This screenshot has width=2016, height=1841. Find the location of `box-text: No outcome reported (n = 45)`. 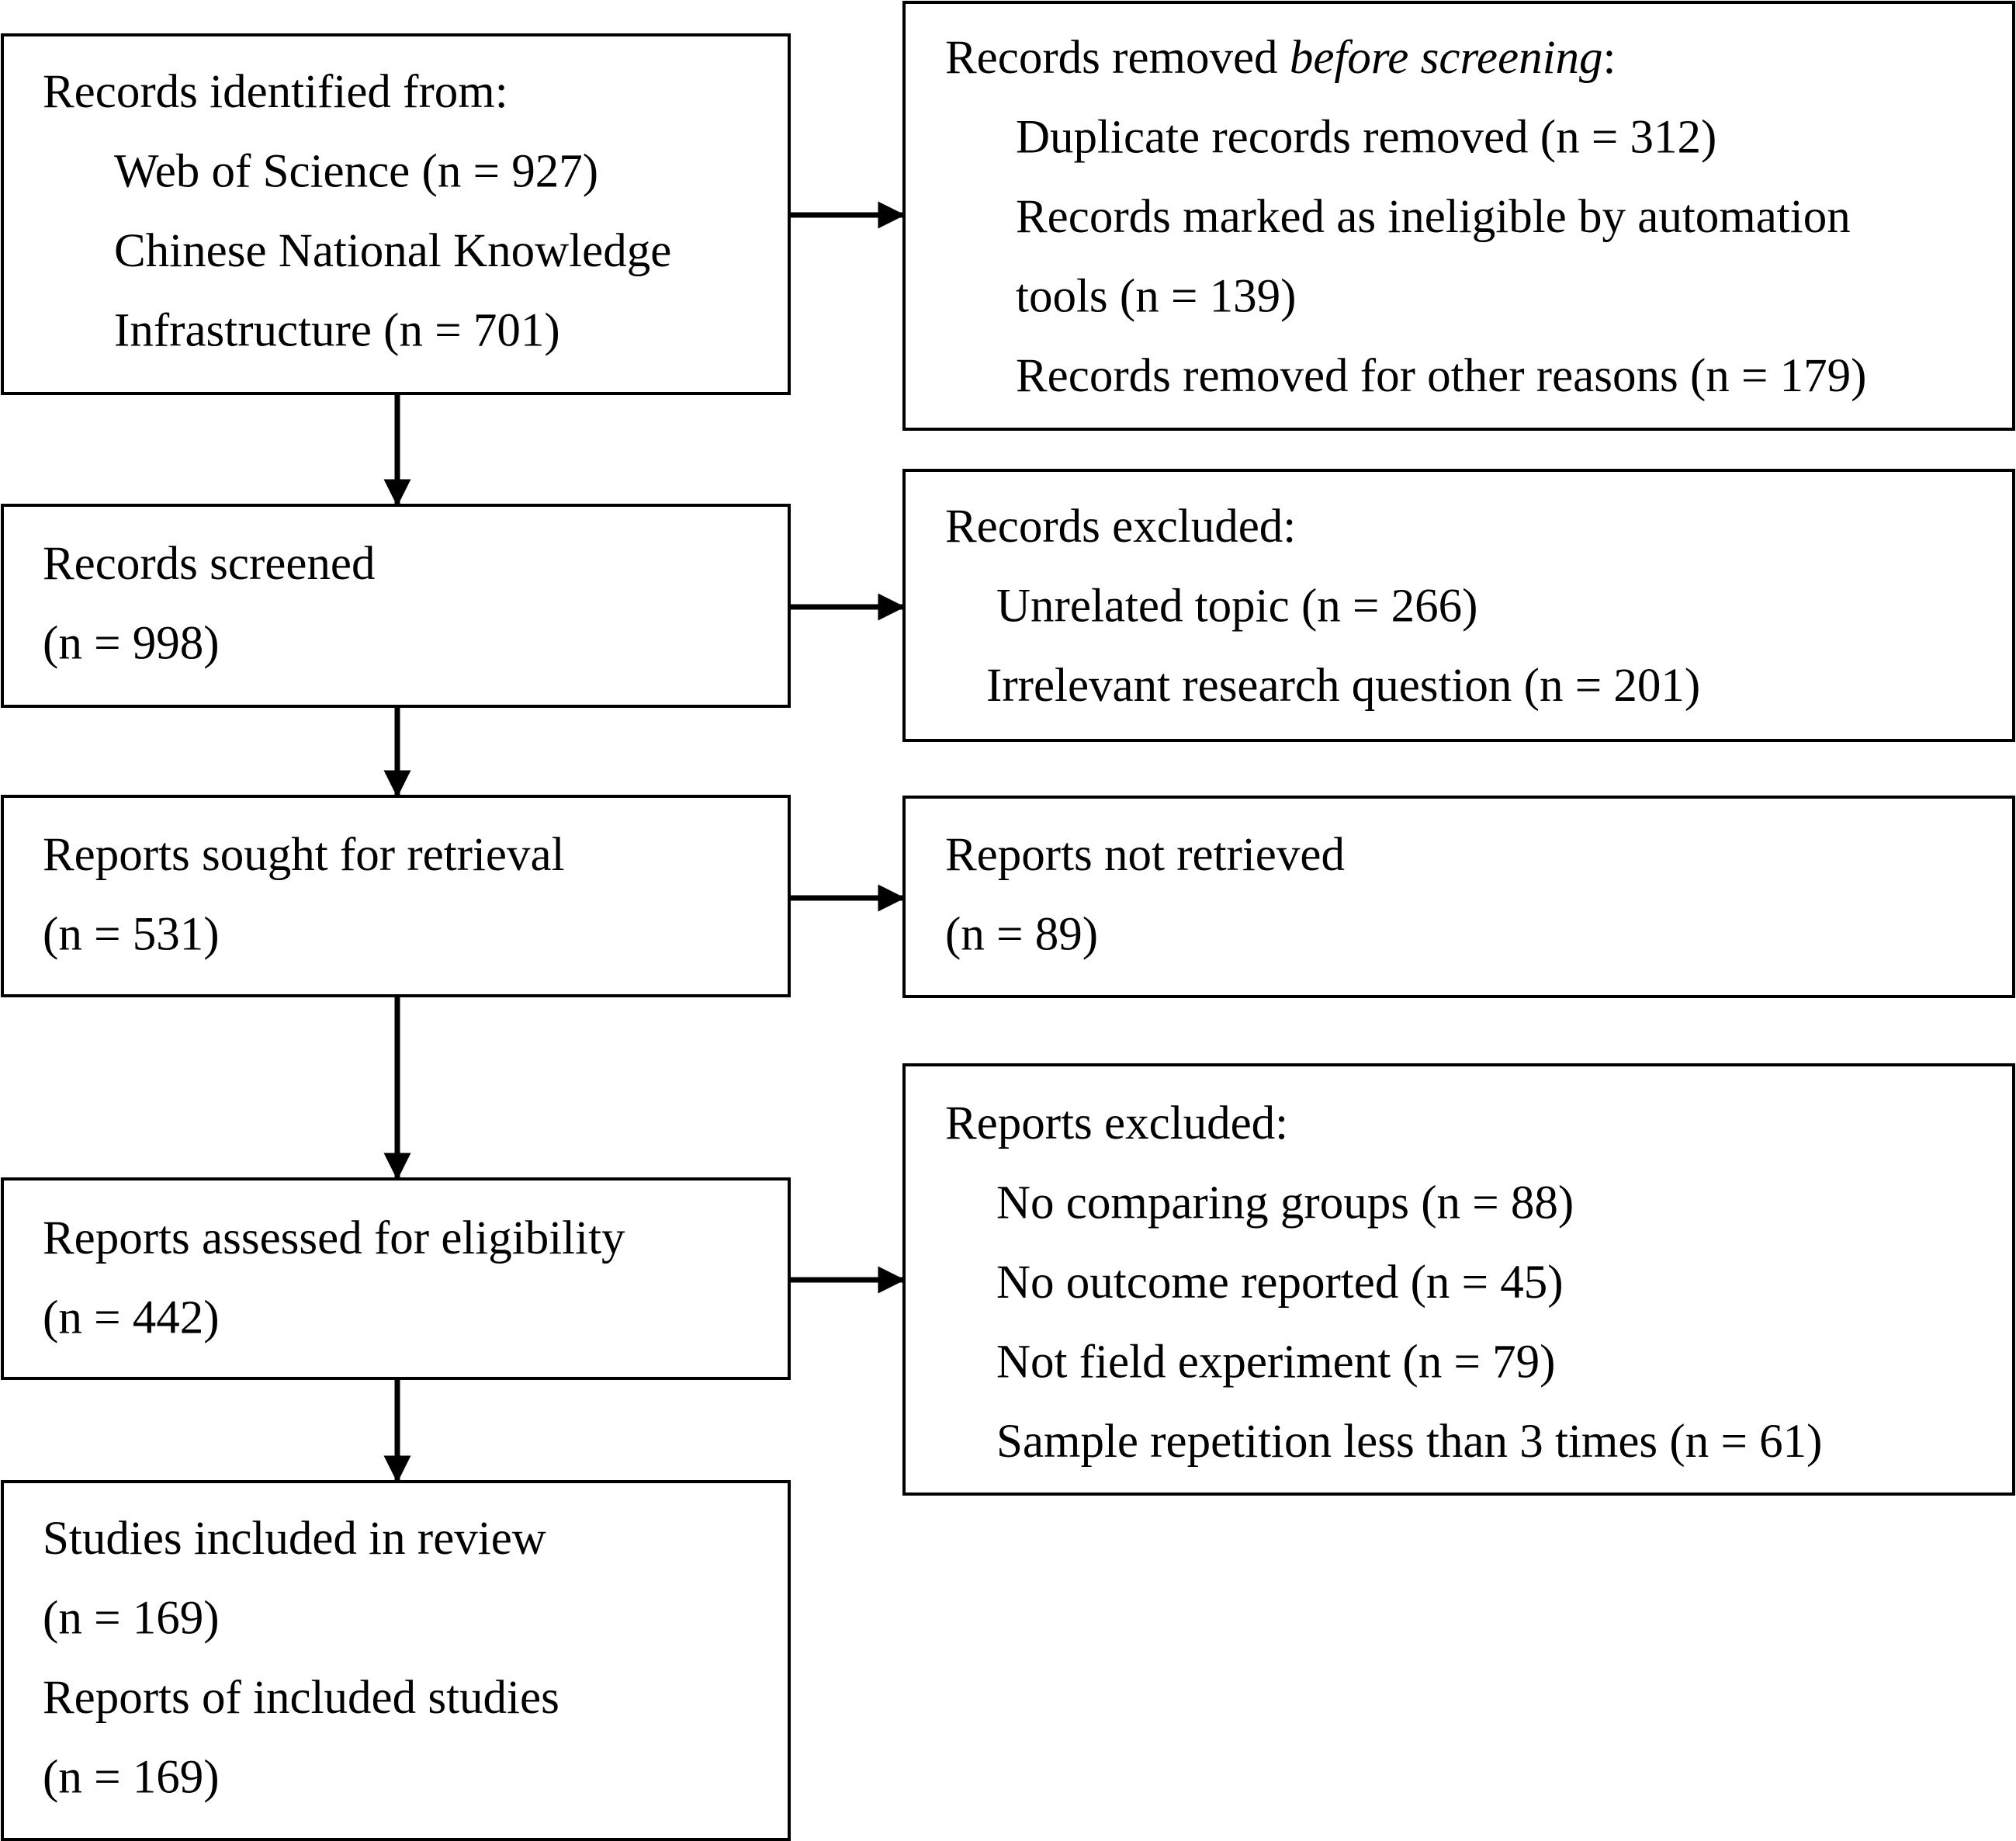

box-text: No outcome reported (n = 45) is located at coordinates (1280, 1283).